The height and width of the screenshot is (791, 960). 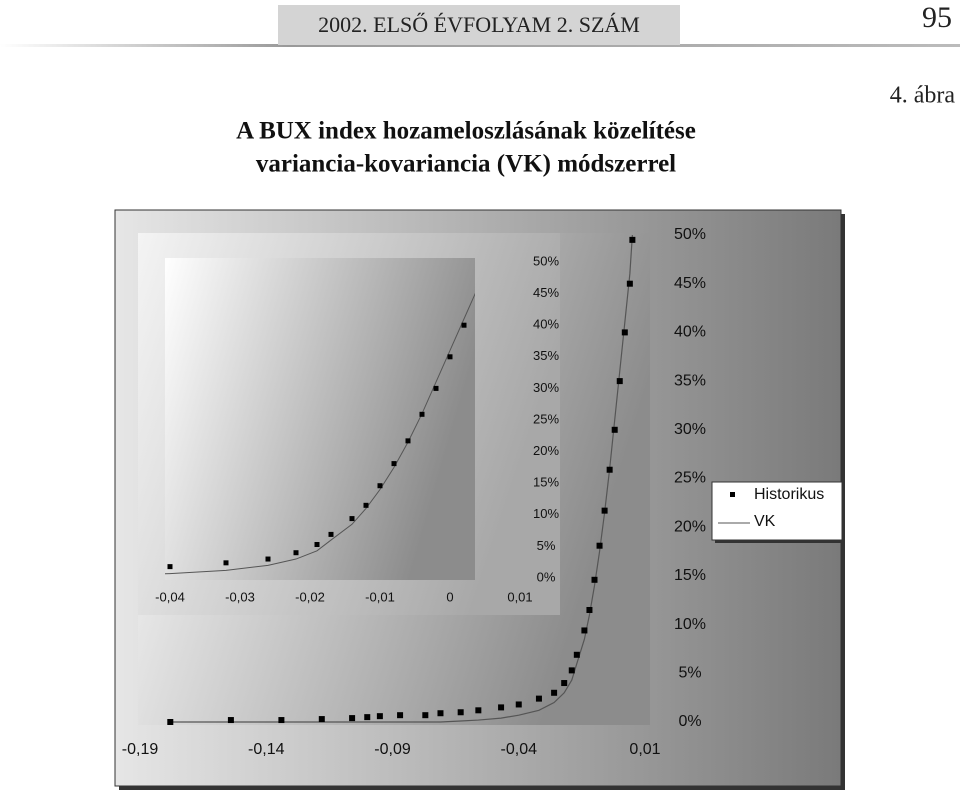 I want to click on header-rule, so click(x=480, y=45).